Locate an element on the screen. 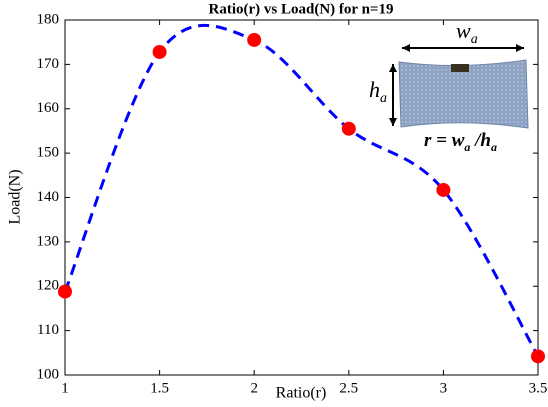 The image size is (548, 407). x-tick-label: 2.5 is located at coordinates (348, 388).